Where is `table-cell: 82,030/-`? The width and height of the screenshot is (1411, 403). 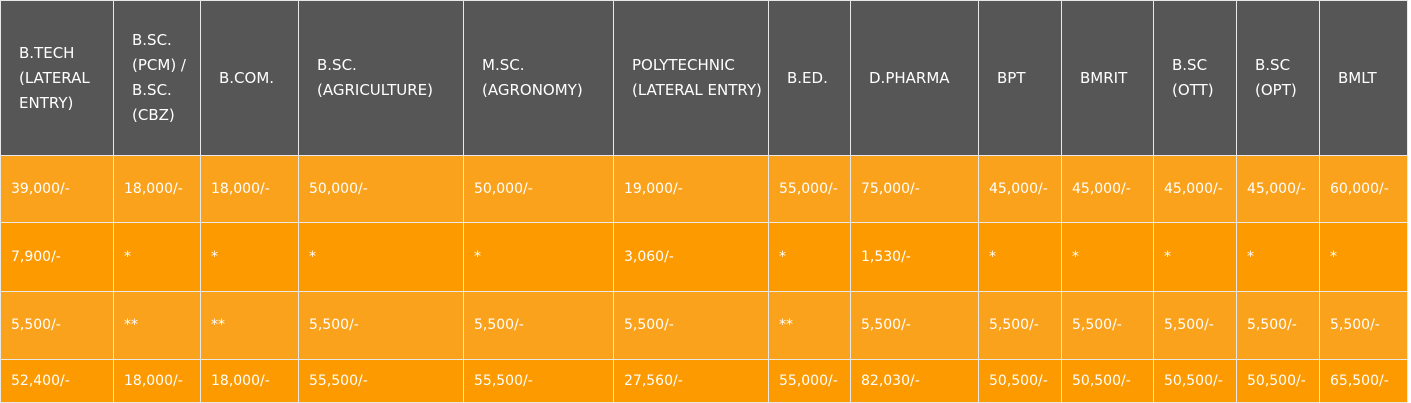 table-cell: 82,030/- is located at coordinates (914, 380).